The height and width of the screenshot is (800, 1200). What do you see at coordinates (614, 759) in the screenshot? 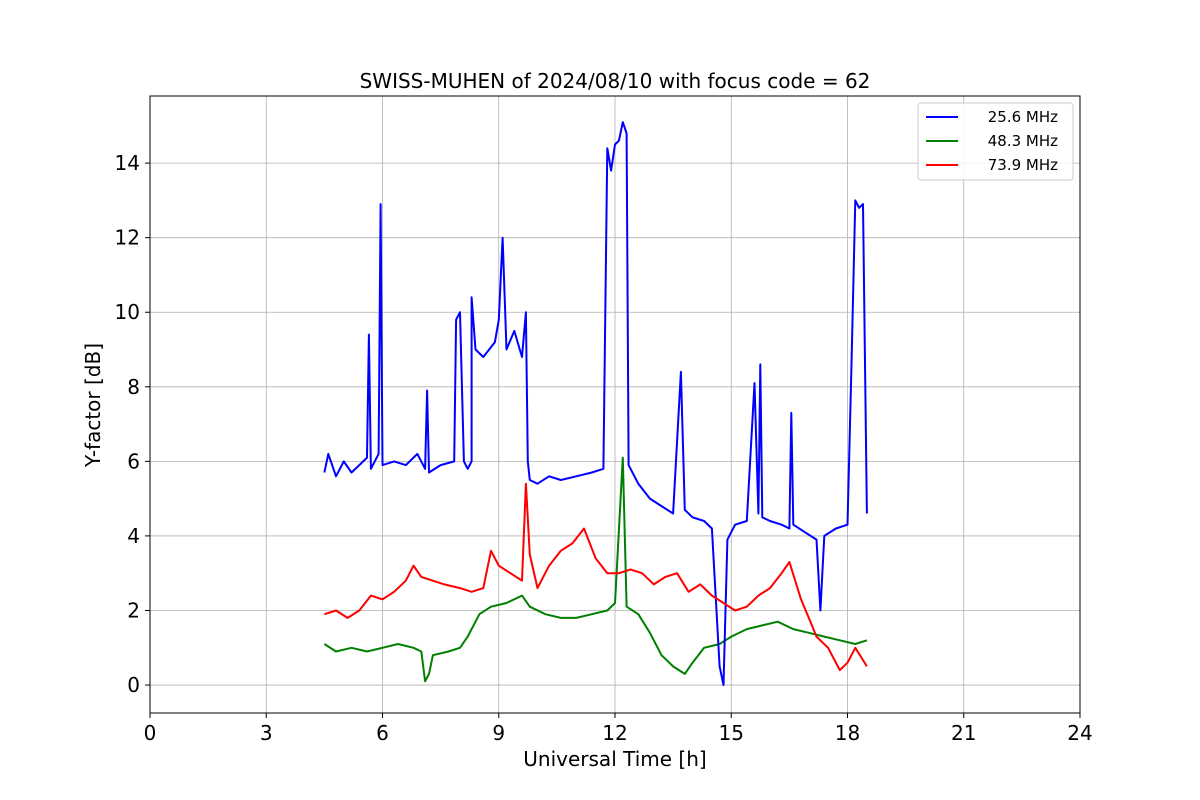
I see `x-axis-label: Universal Time [h]` at bounding box center [614, 759].